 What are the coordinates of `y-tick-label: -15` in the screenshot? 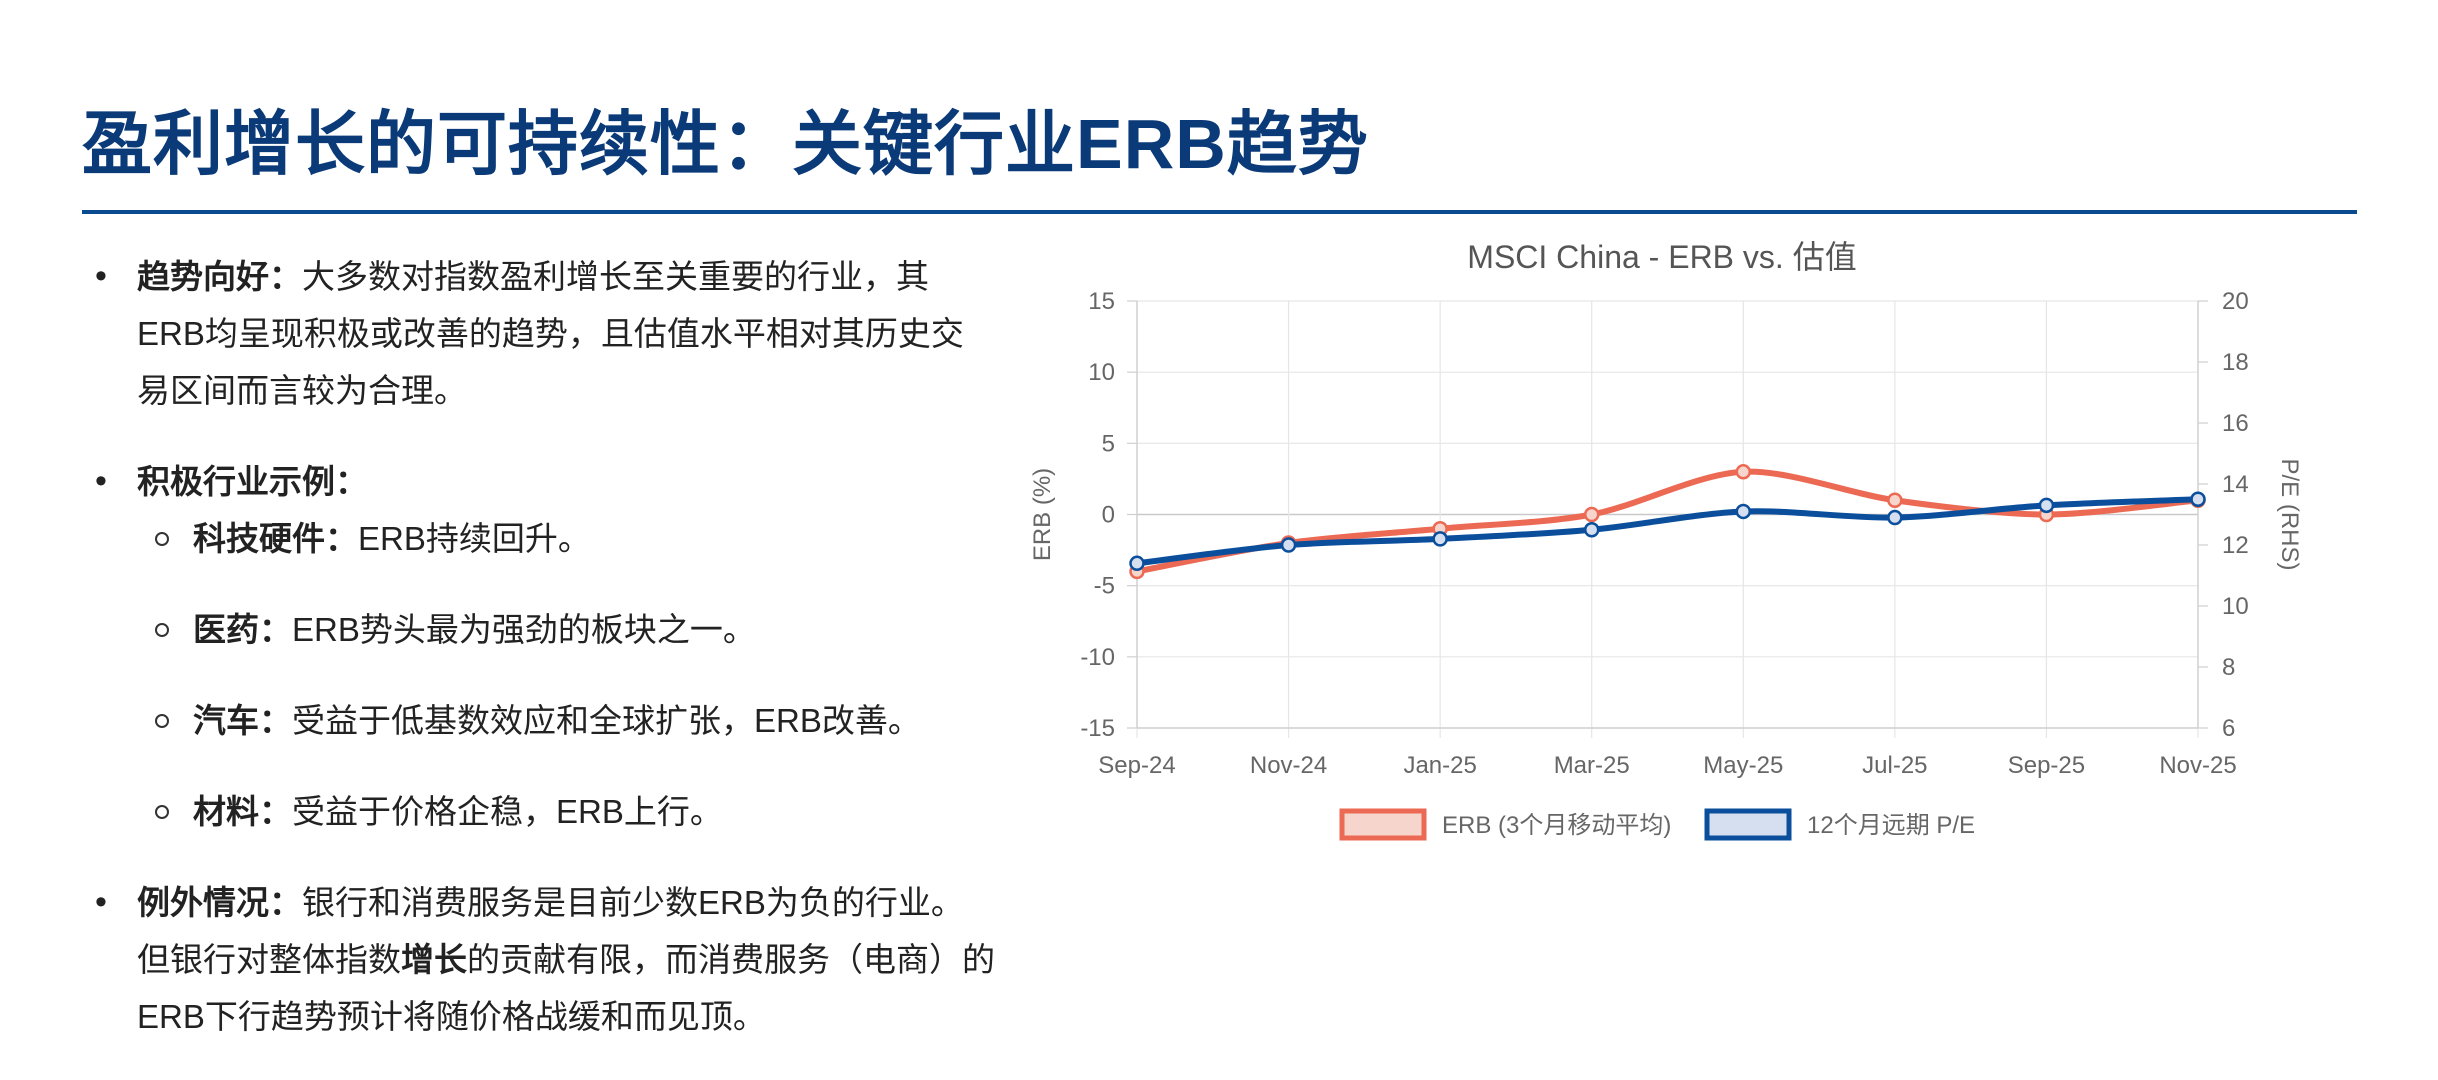 It's located at (1097, 728).